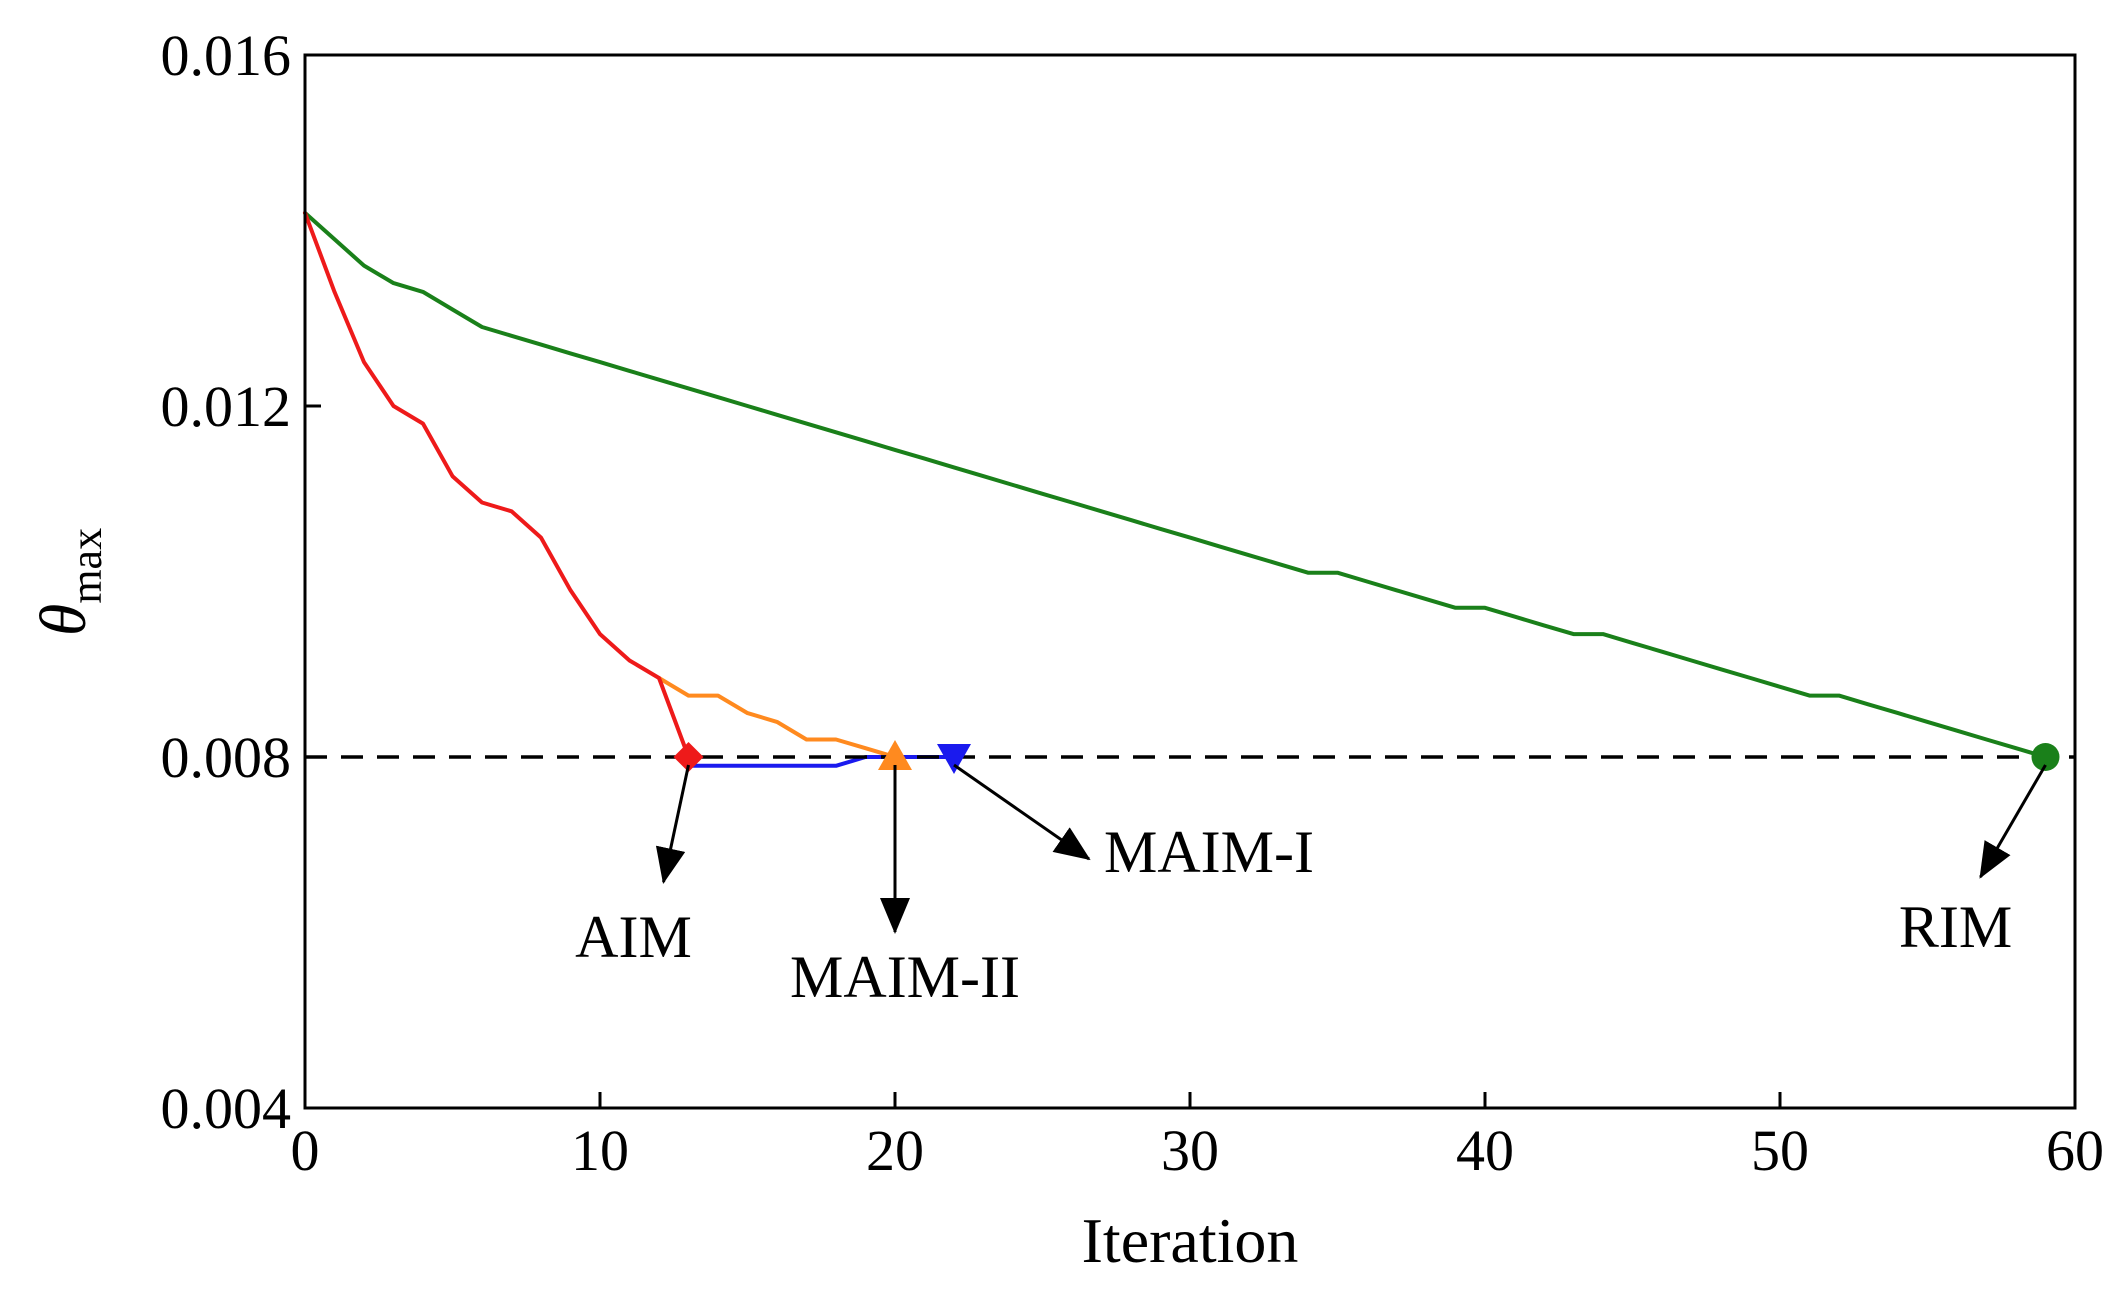 This screenshot has width=2117, height=1295. Describe the element at coordinates (895, 755) in the screenshot. I see `marker-maim-ii` at that location.